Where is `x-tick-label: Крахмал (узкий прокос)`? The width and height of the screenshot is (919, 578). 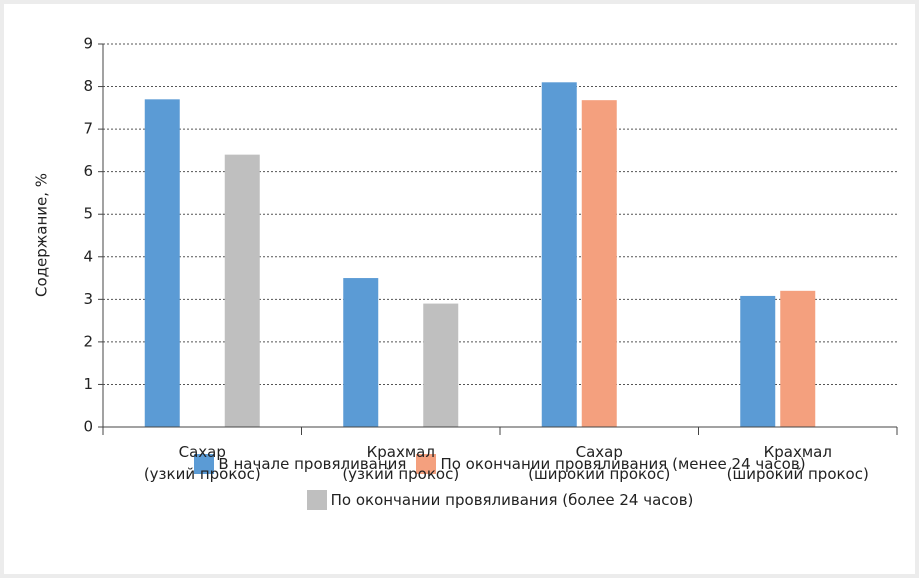 x-tick-label: Крахмал (узкий прокос) is located at coordinates (401, 463).